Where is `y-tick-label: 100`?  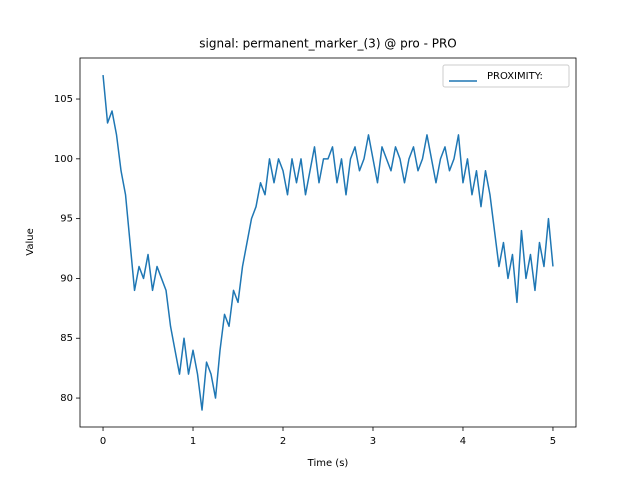
y-tick-label: 100 is located at coordinates (63, 159).